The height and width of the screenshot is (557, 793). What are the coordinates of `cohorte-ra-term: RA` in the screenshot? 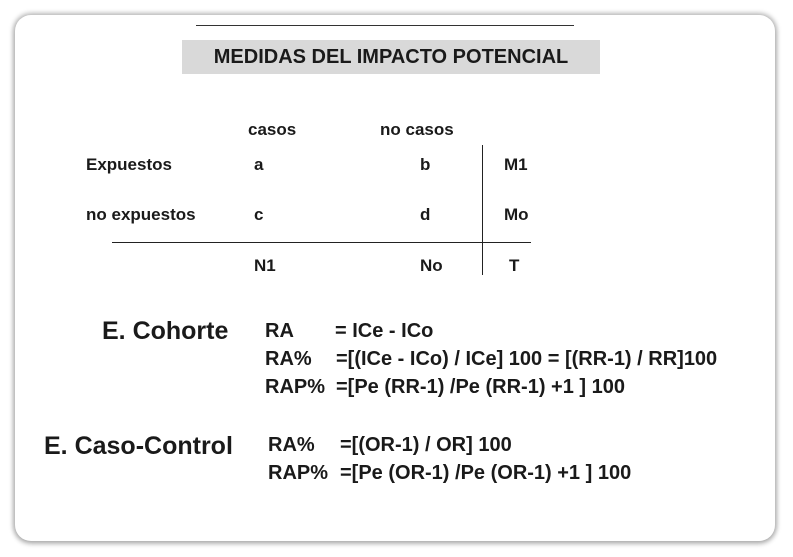 It's located at (279, 331).